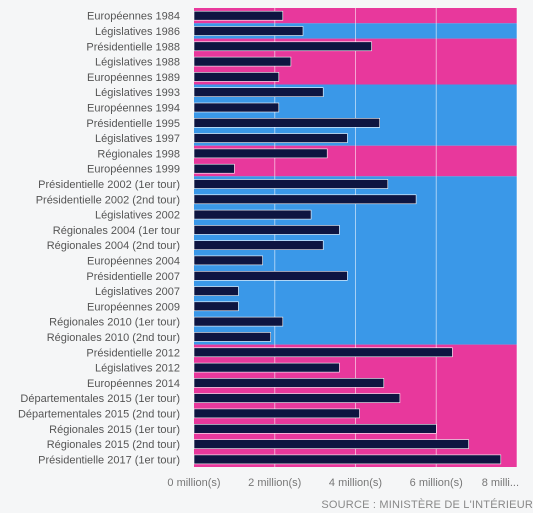  Describe the element at coordinates (114, 323) in the screenshot. I see `category-label: Régionales 2010 (1er tour)` at that location.